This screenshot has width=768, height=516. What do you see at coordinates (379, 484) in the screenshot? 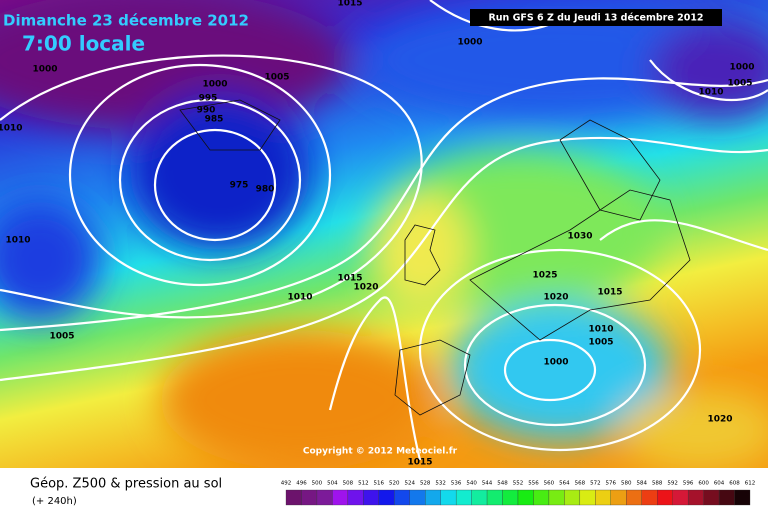
I see `scale-label: 516` at bounding box center [379, 484].